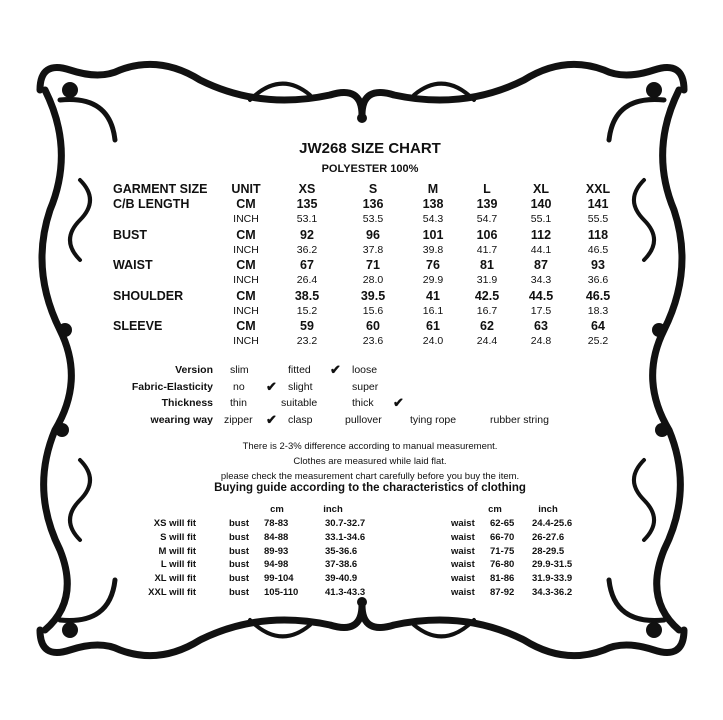 This screenshot has height=720, width=723. I want to click on bust-cm: 94-98, so click(276, 565).